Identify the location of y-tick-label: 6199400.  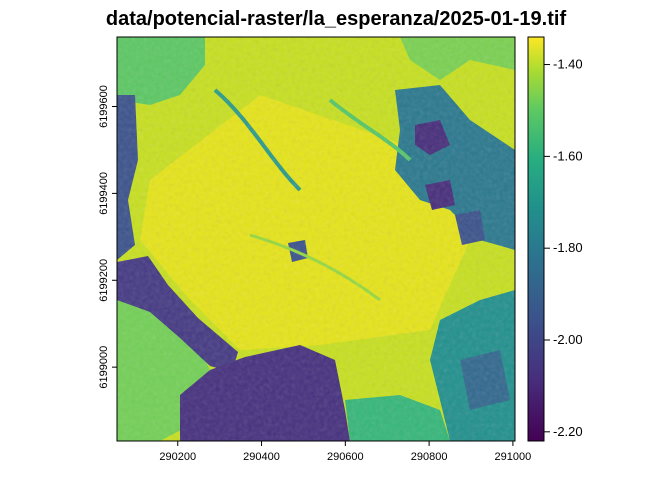
(104, 193).